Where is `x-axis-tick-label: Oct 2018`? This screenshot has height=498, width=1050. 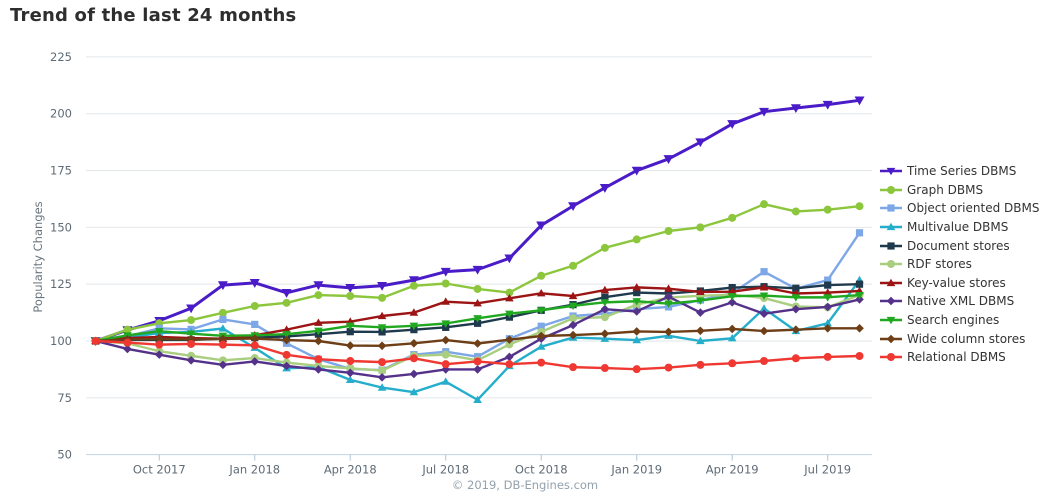
x-axis-tick-label: Oct 2018 is located at coordinates (541, 470).